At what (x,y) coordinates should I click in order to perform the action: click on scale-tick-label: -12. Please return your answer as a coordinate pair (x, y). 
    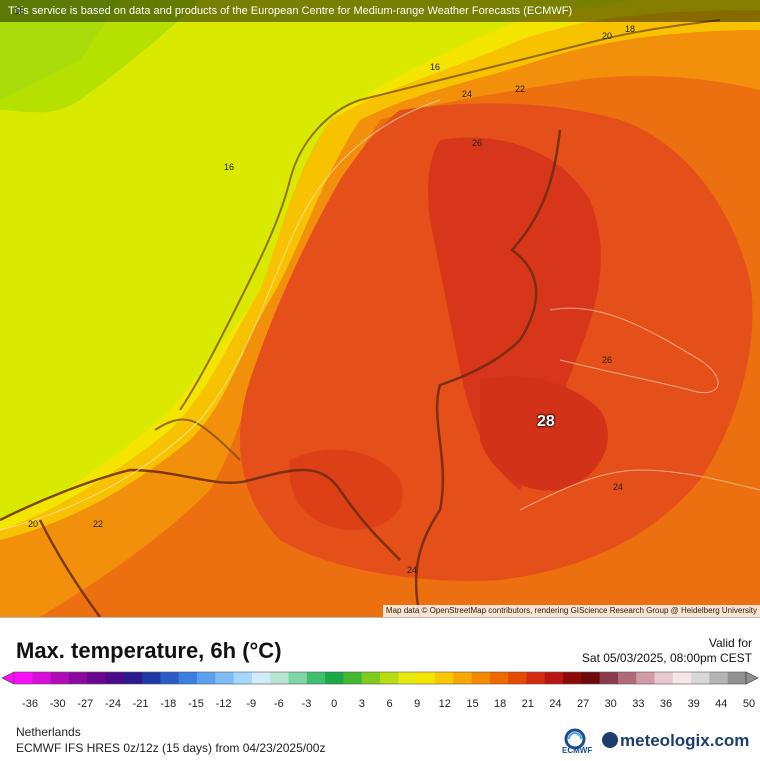
    Looking at the image, I should click on (223, 704).